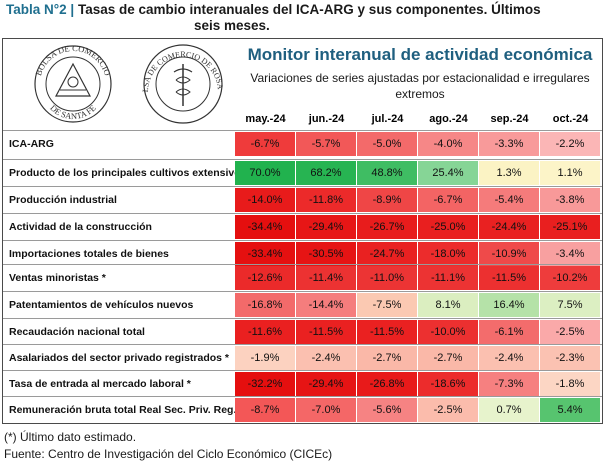 This screenshot has width=607, height=465. Describe the element at coordinates (265, 384) in the screenshot. I see `value-cell: -32.2%` at that location.